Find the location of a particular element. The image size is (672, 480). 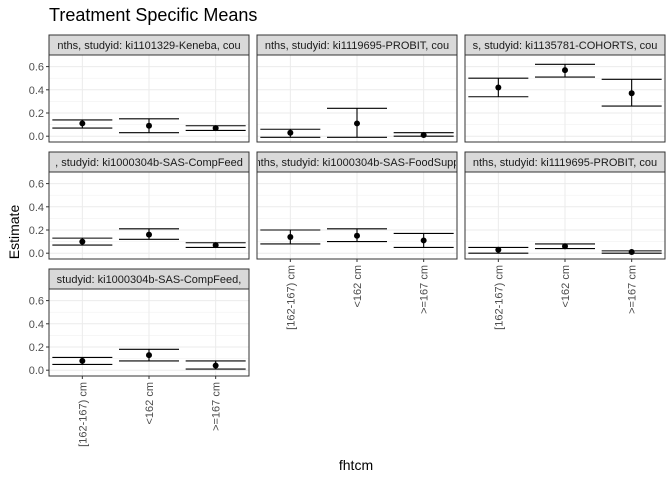

y-axis-title: Estimate is located at coordinates (14, 232).